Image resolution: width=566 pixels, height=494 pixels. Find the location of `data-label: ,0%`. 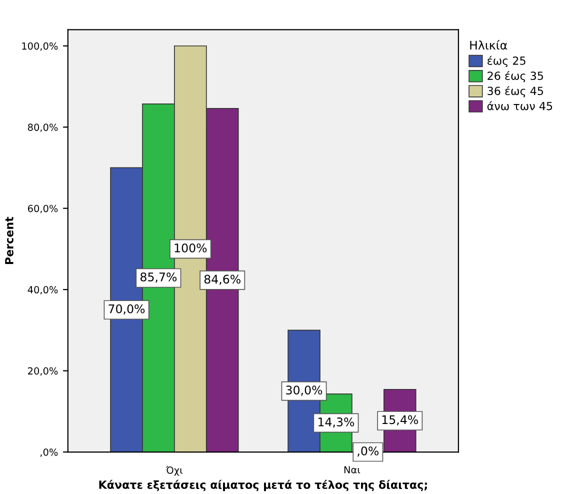

data-label: ,0% is located at coordinates (368, 451).